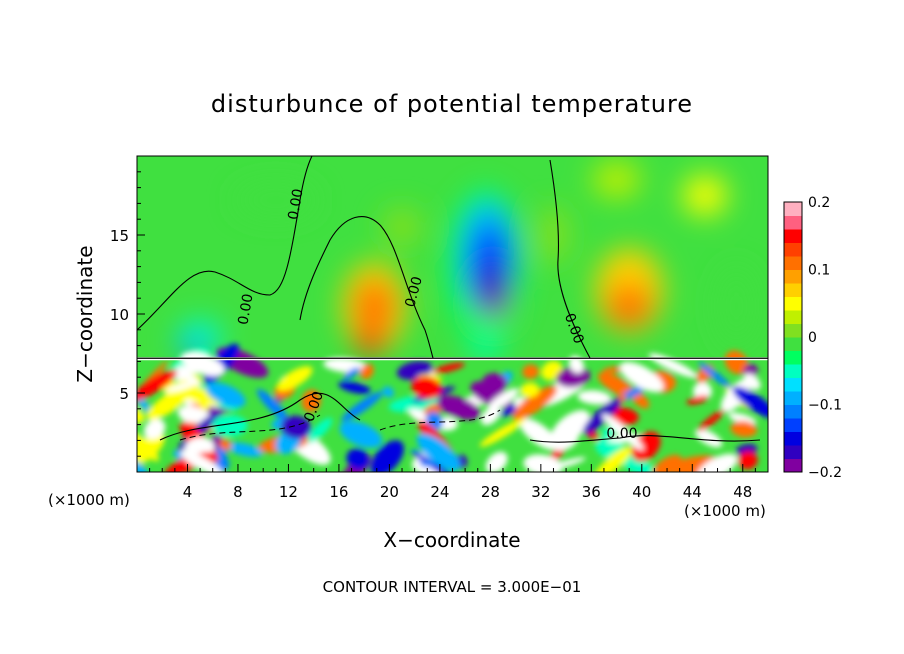 This screenshot has width=904, height=654. Describe the element at coordinates (490, 492) in the screenshot. I see `x-tick-label: 28` at that location.